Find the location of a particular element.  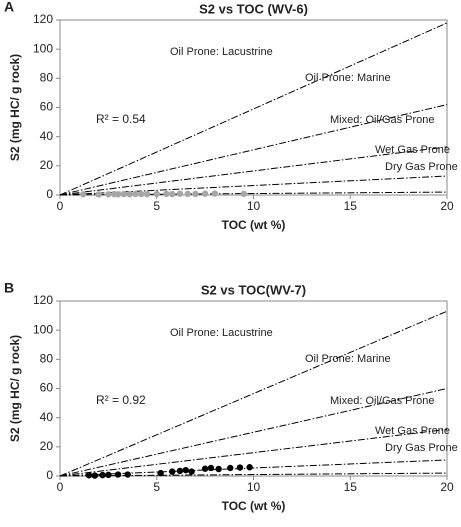

chart-title: S2 vs TOC(WV-7) is located at coordinates (253, 289).